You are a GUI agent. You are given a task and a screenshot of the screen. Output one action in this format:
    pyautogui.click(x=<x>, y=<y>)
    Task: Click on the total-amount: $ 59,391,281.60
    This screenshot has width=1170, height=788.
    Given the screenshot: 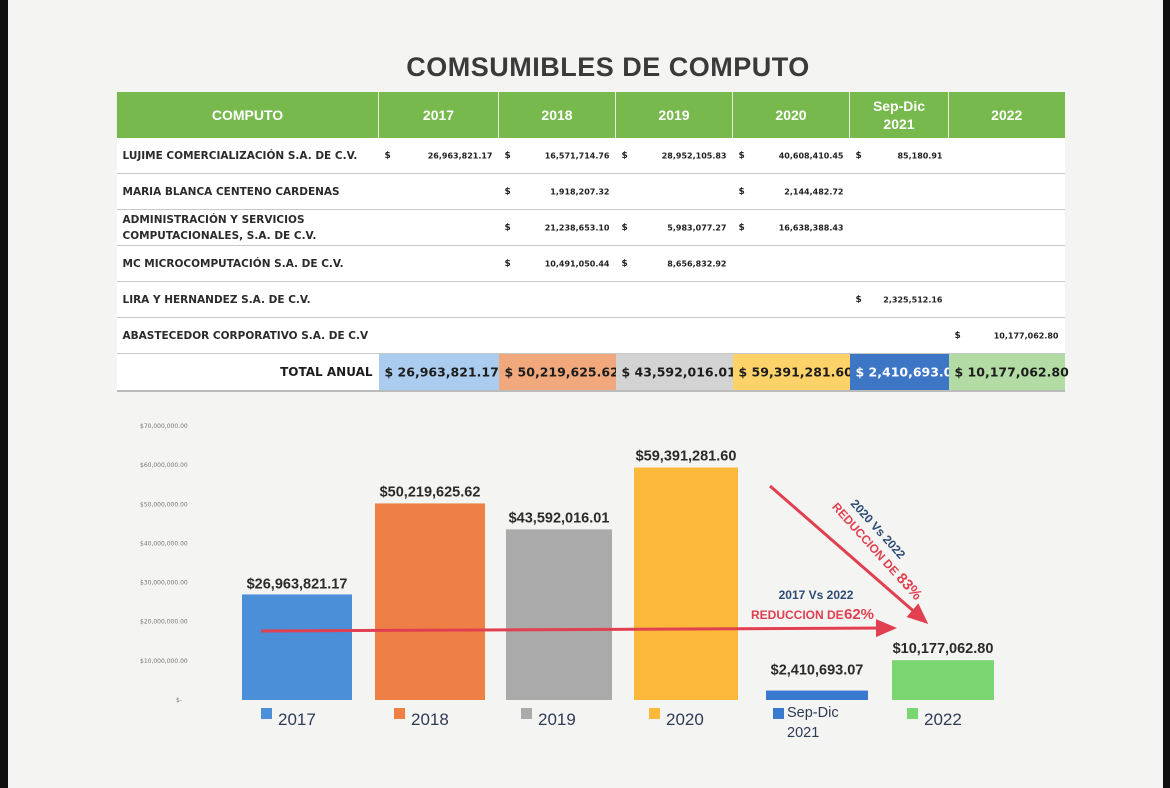 What is the action you would take?
    pyautogui.click(x=795, y=372)
    